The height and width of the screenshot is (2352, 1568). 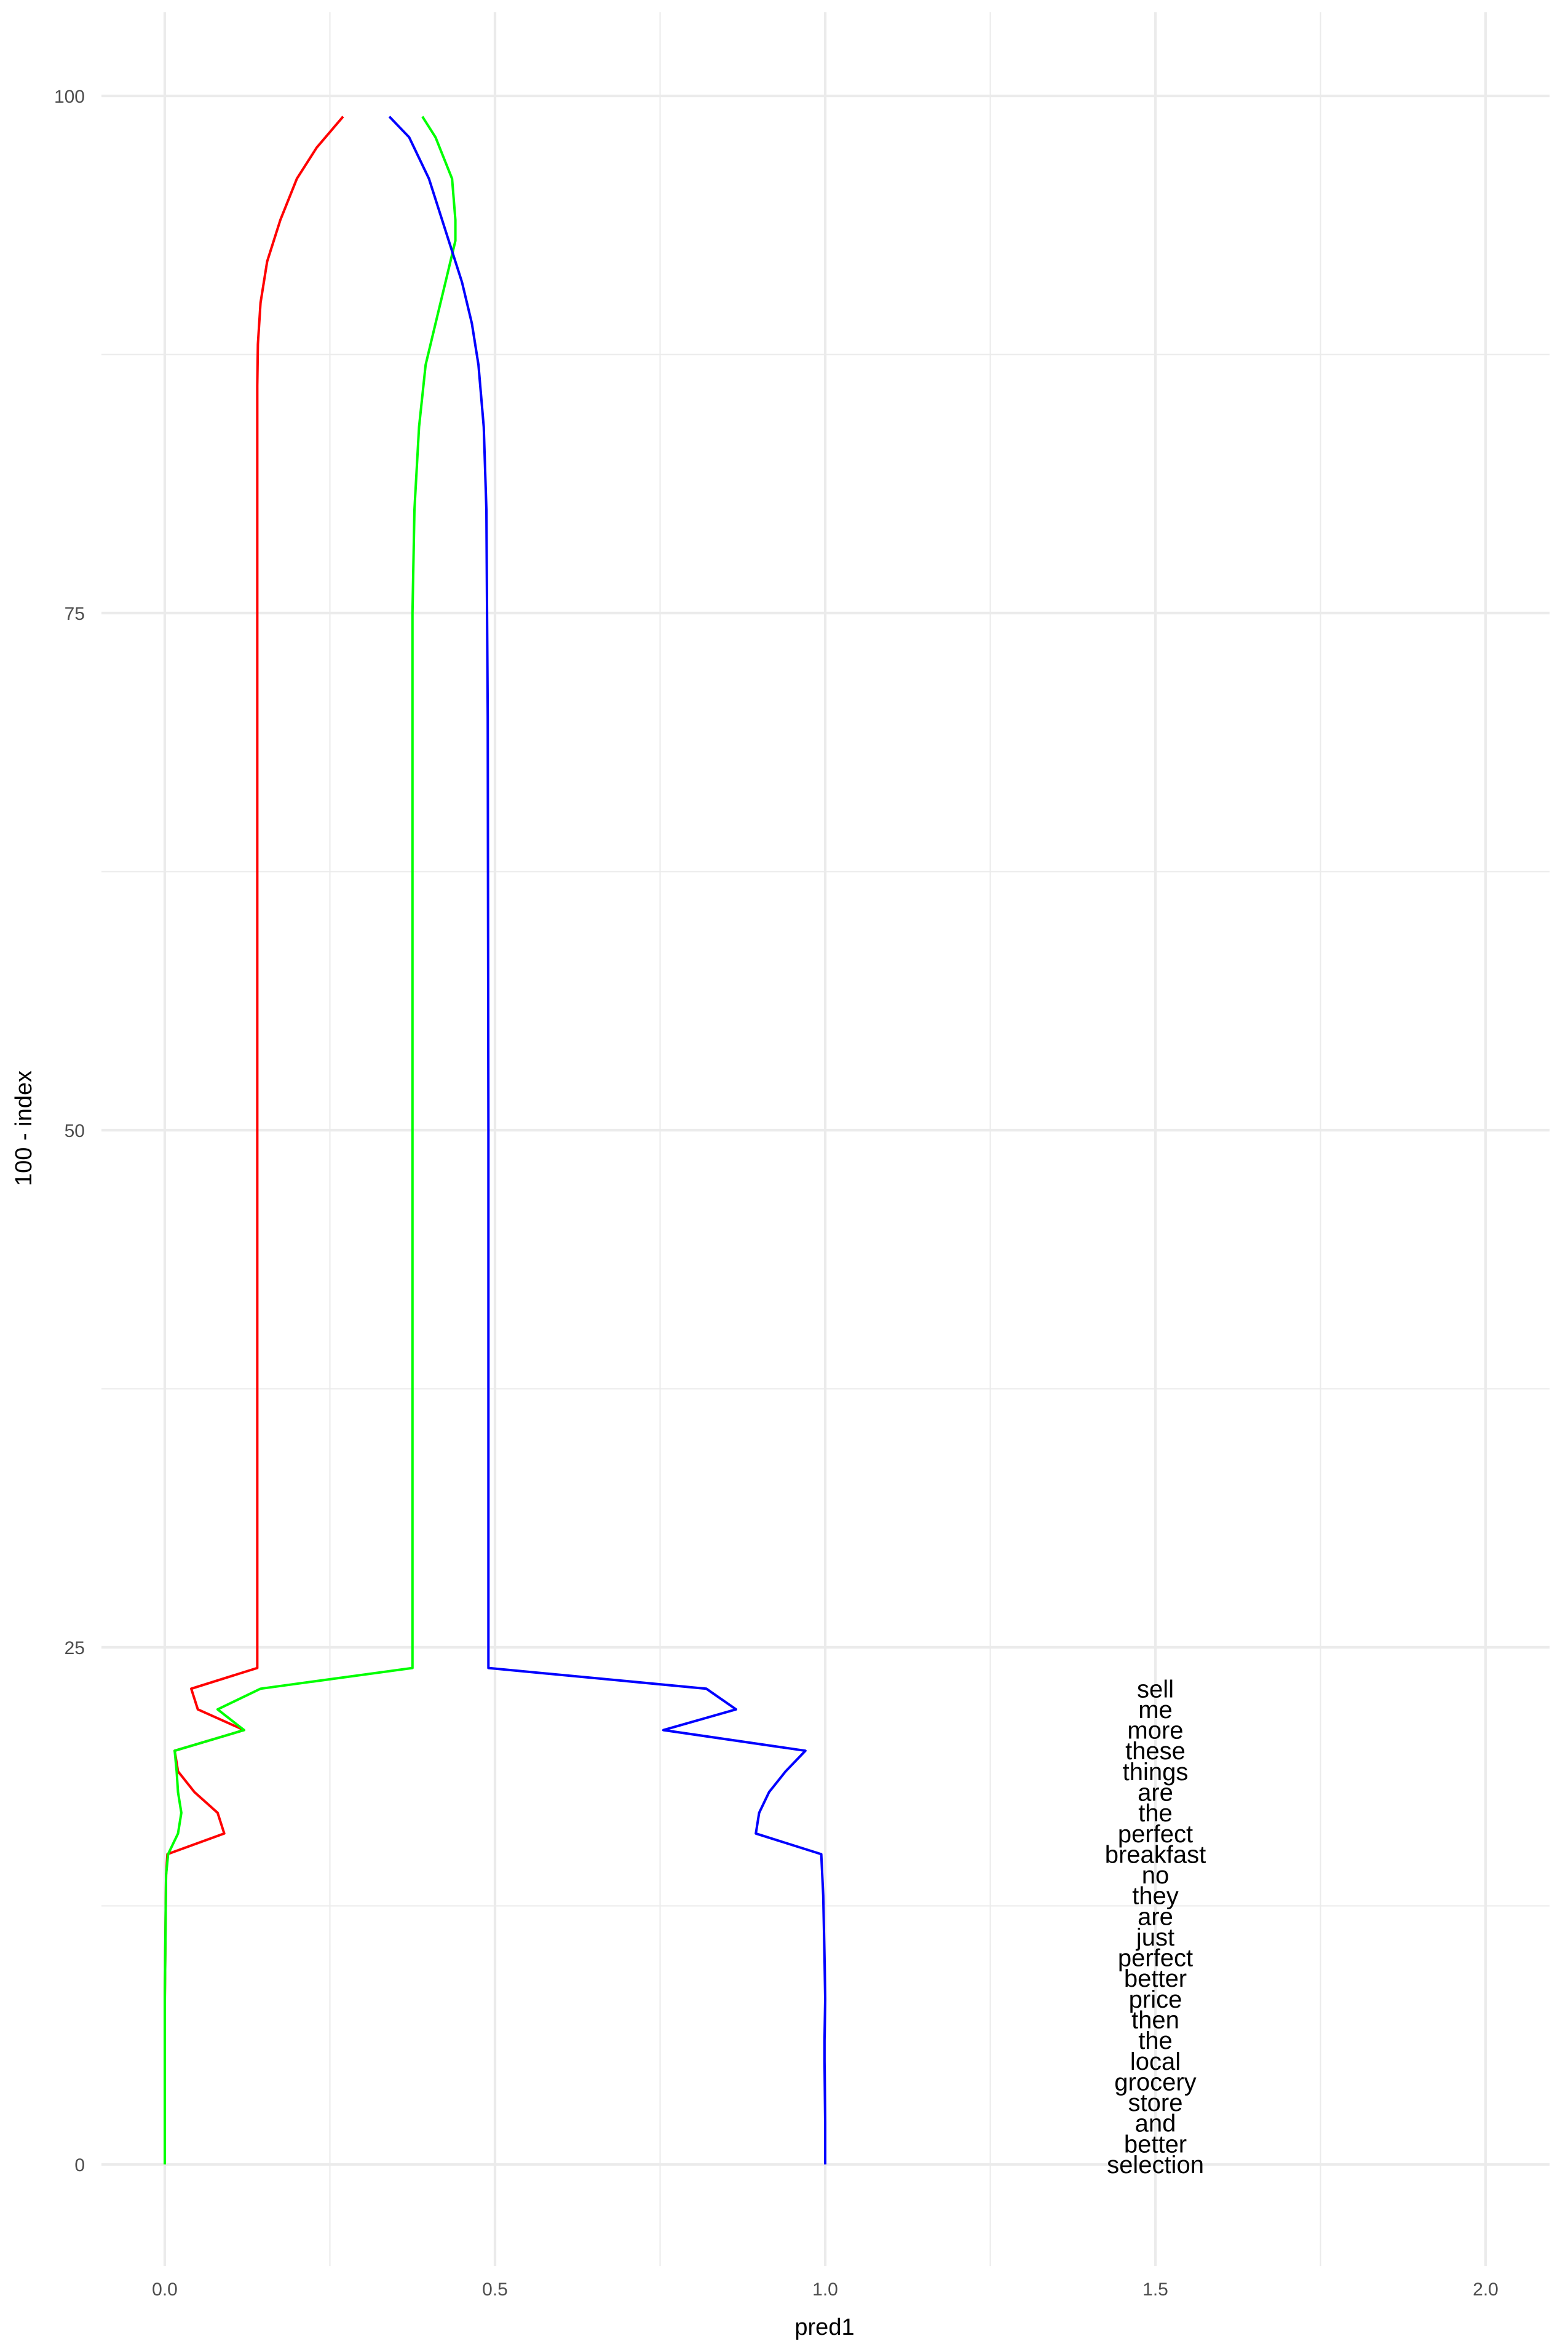 I want to click on x-tick-label: 0.5, so click(x=495, y=2289).